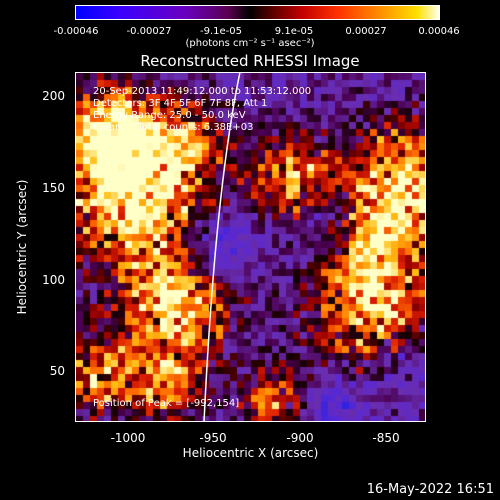  I want to click on y-tick-label: 50, so click(57, 371).